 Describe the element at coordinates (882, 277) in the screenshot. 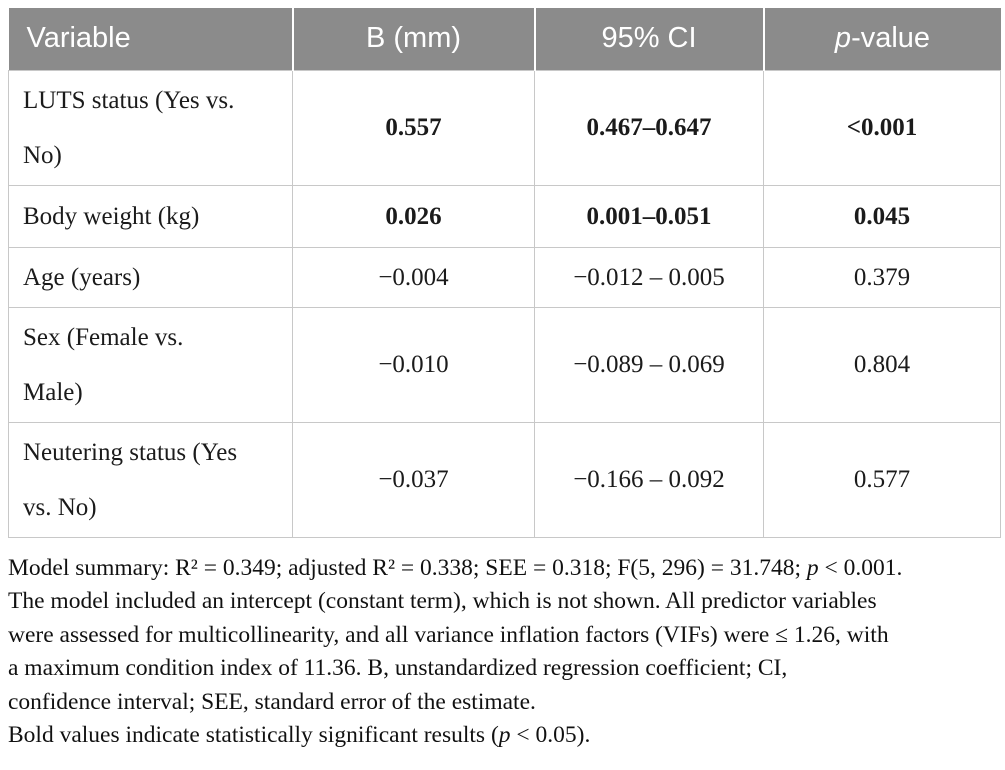

I see `p-value-cell: 0.379` at that location.